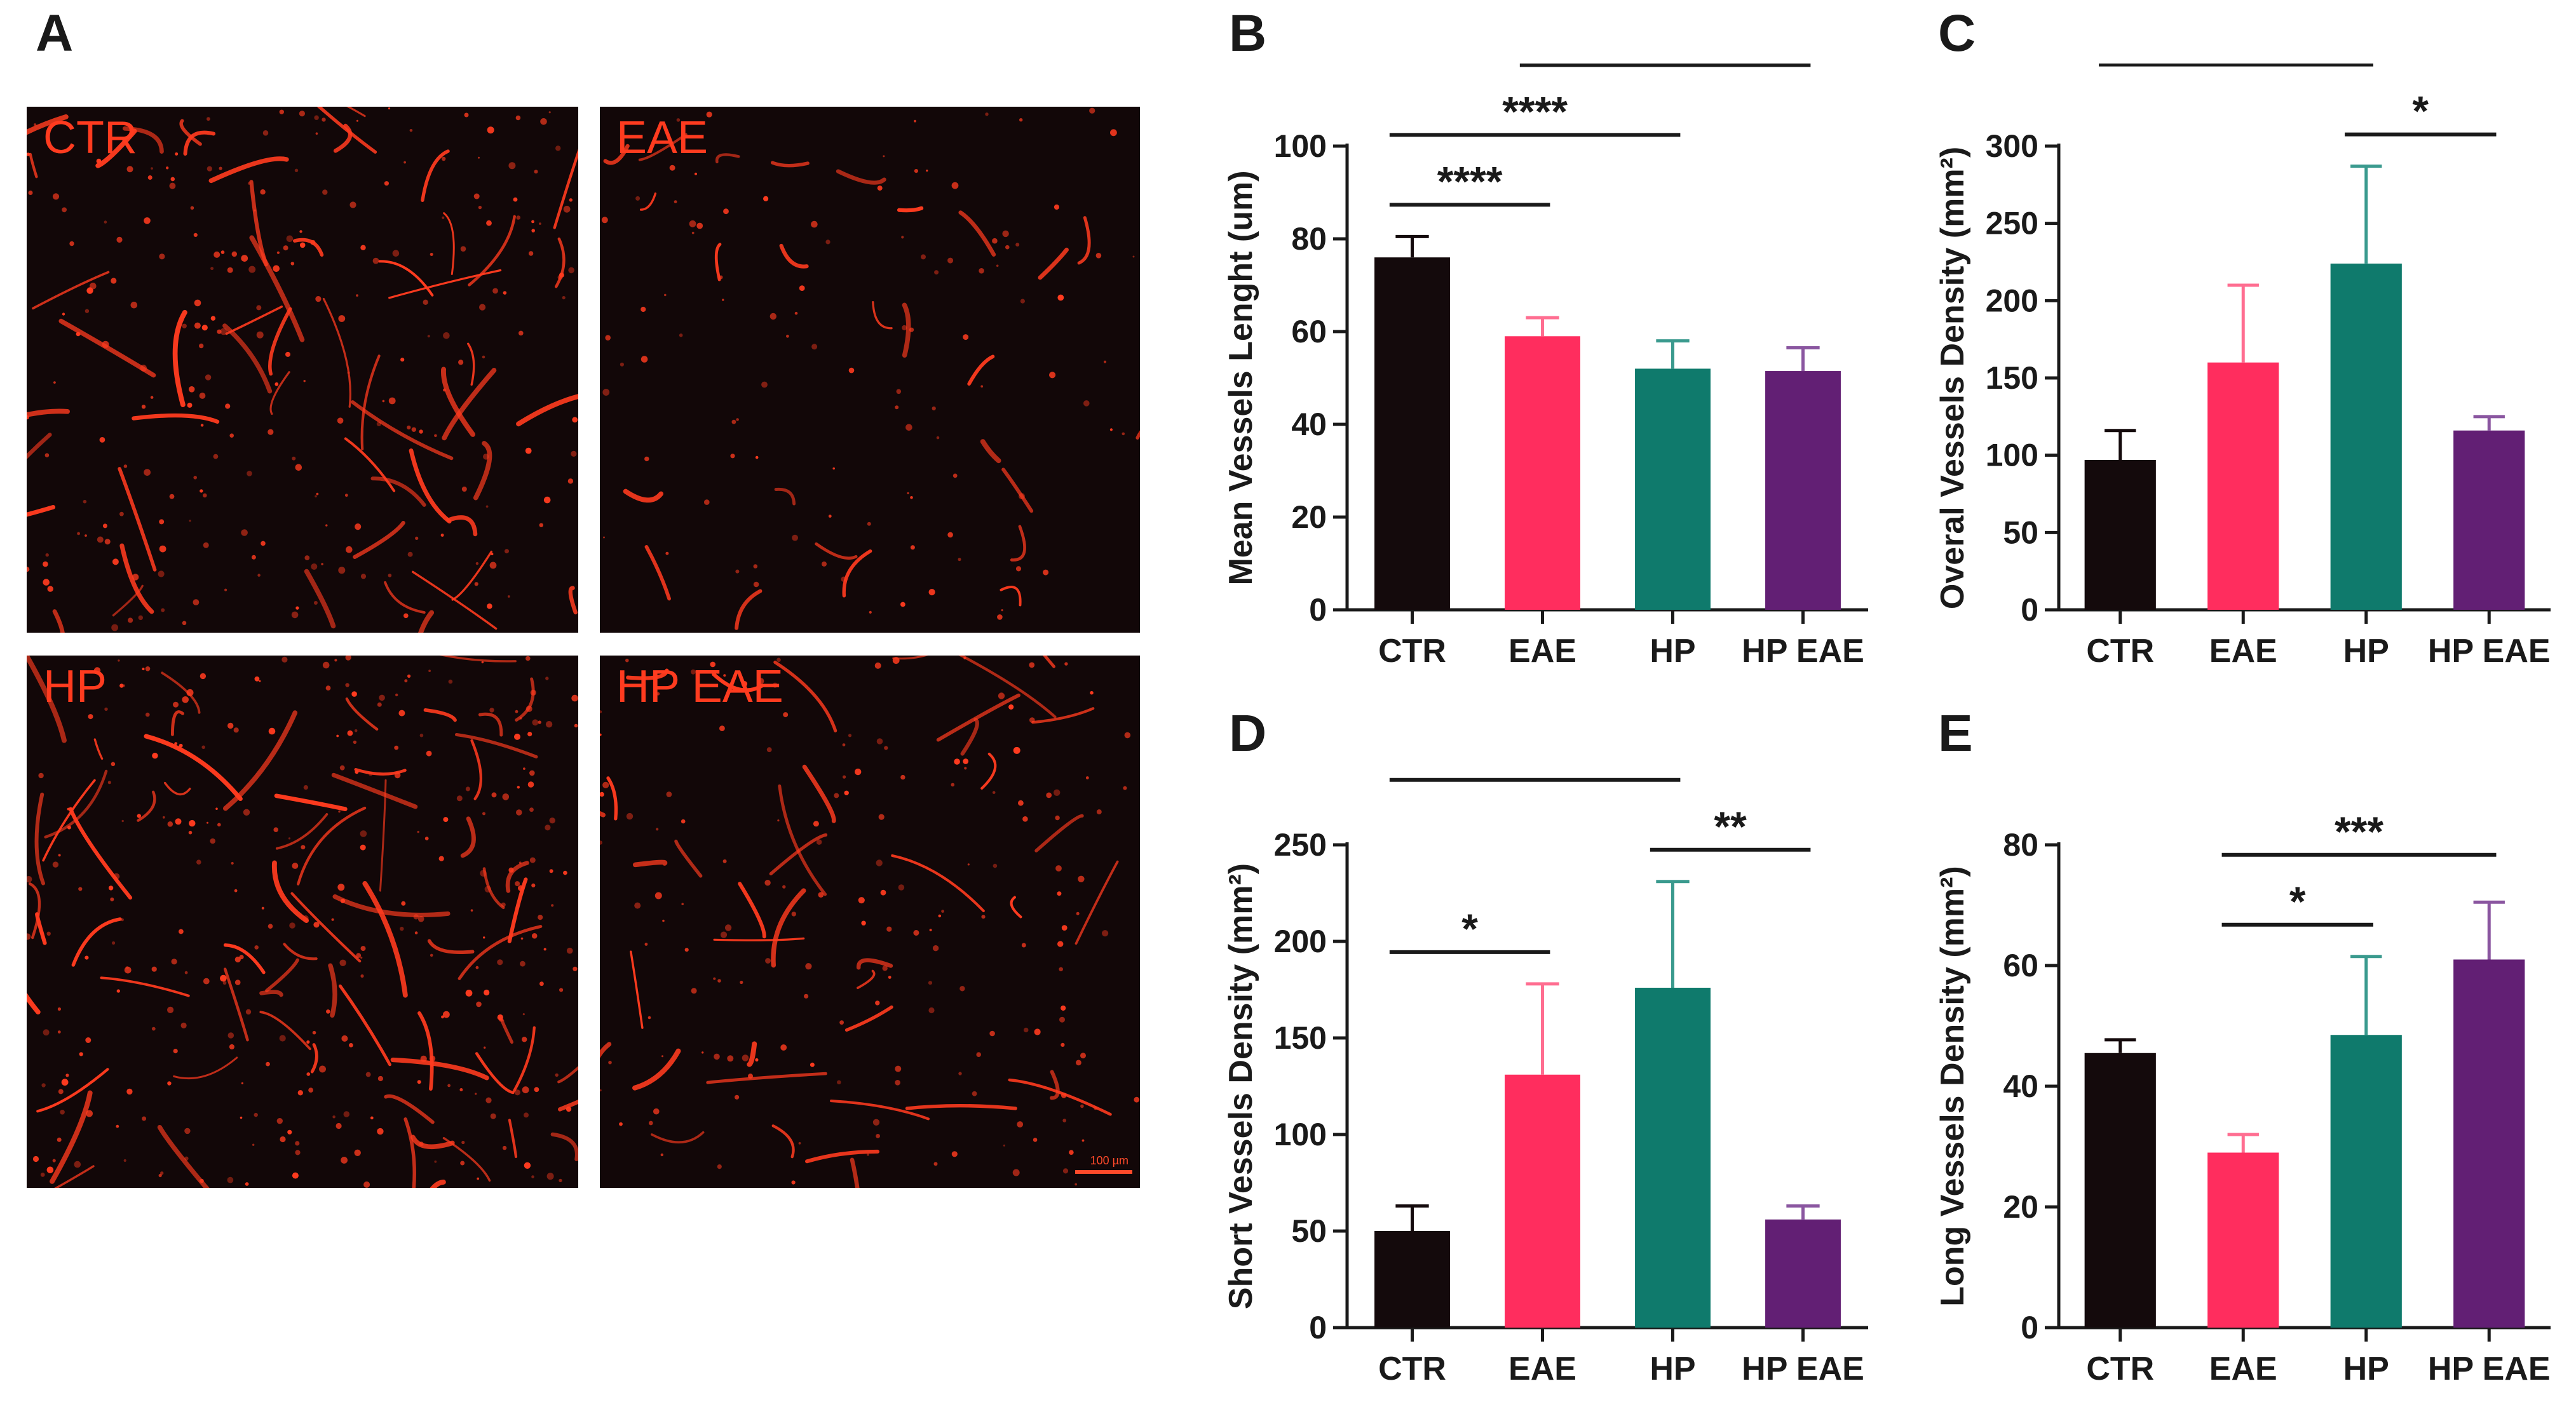 The width and height of the screenshot is (2576, 1414). I want to click on y-tick-label: 0, so click(1318, 1327).